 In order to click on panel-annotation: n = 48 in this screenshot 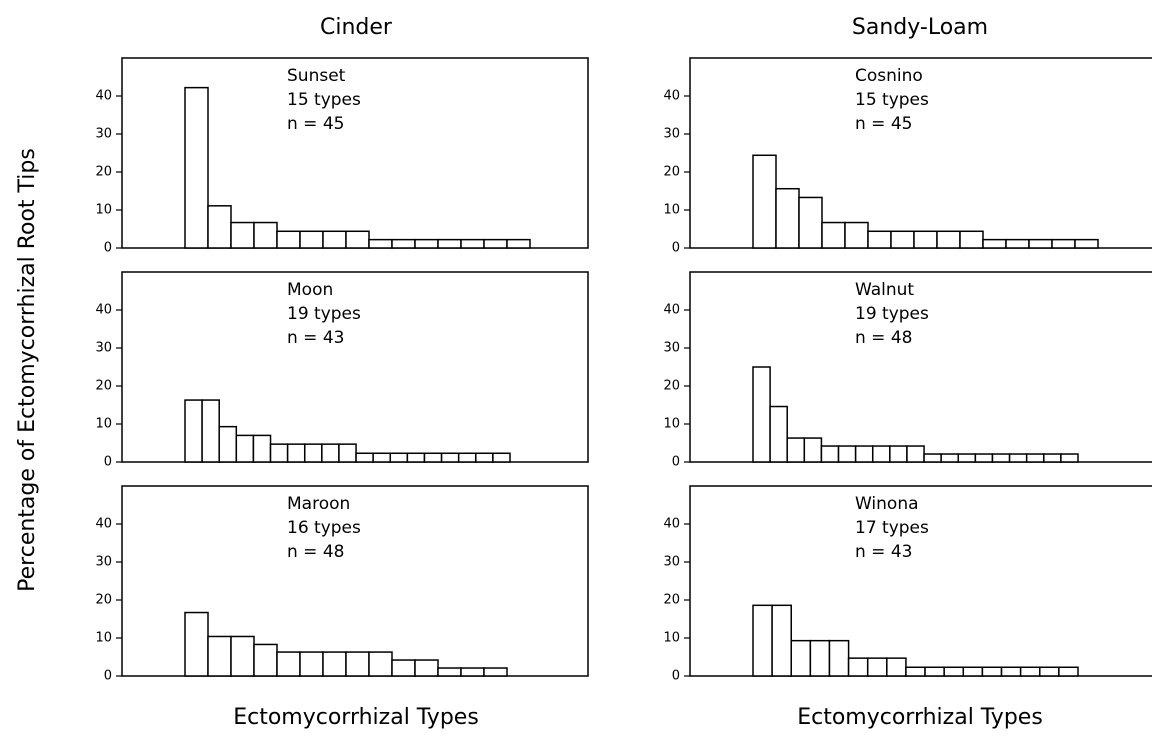, I will do `click(883, 338)`.